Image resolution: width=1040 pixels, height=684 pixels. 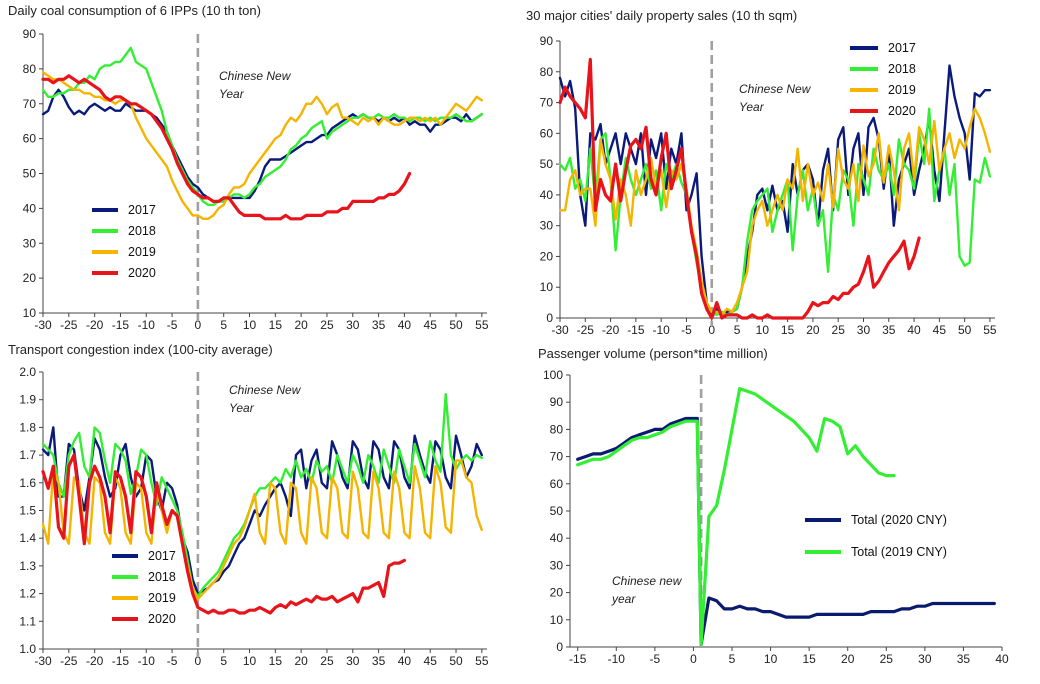 I want to click on cny-annotation-line: year, so click(x=623, y=599).